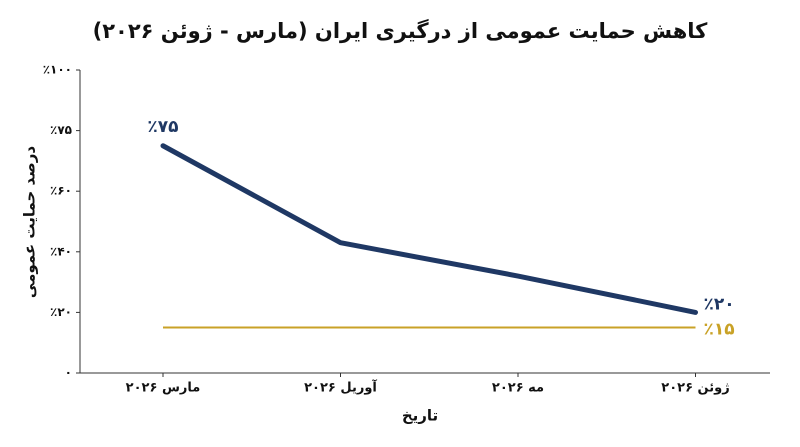 This screenshot has height=447, width=800. Describe the element at coordinates (61, 251) in the screenshot. I see `y-tick-label: ٪۴۰` at that location.